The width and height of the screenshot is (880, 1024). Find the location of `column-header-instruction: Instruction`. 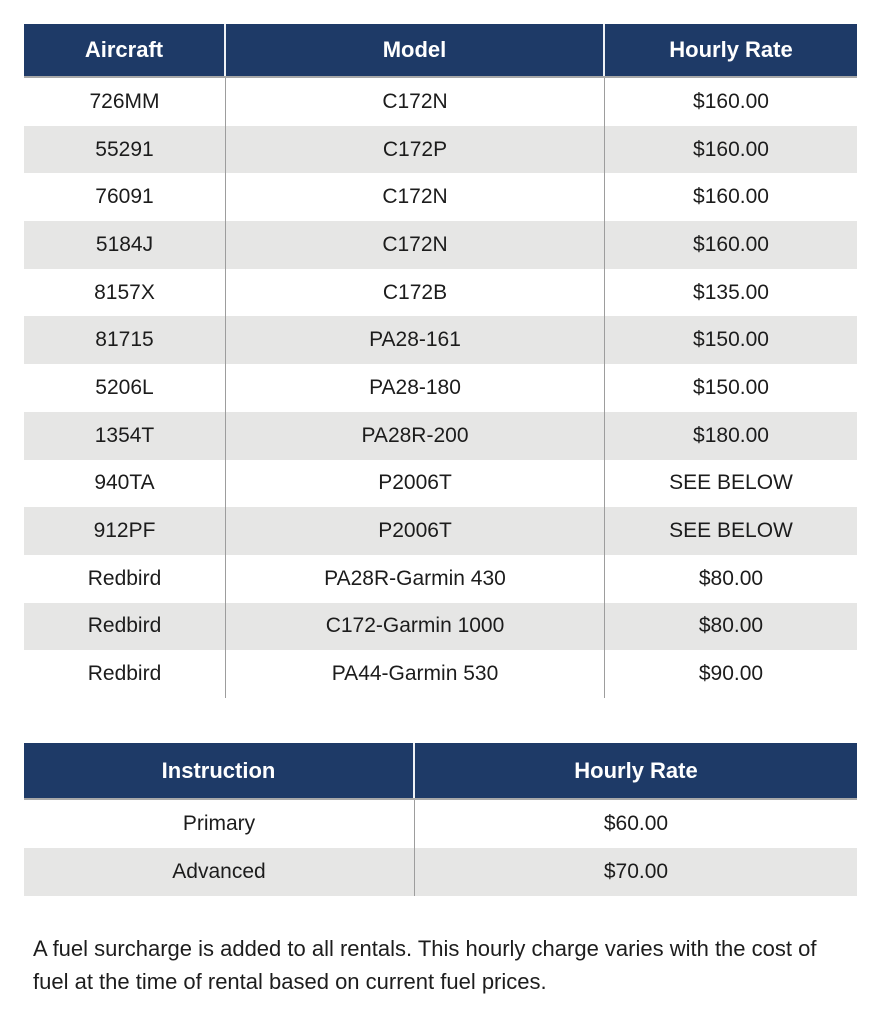

column-header-instruction: Instruction is located at coordinates (219, 770).